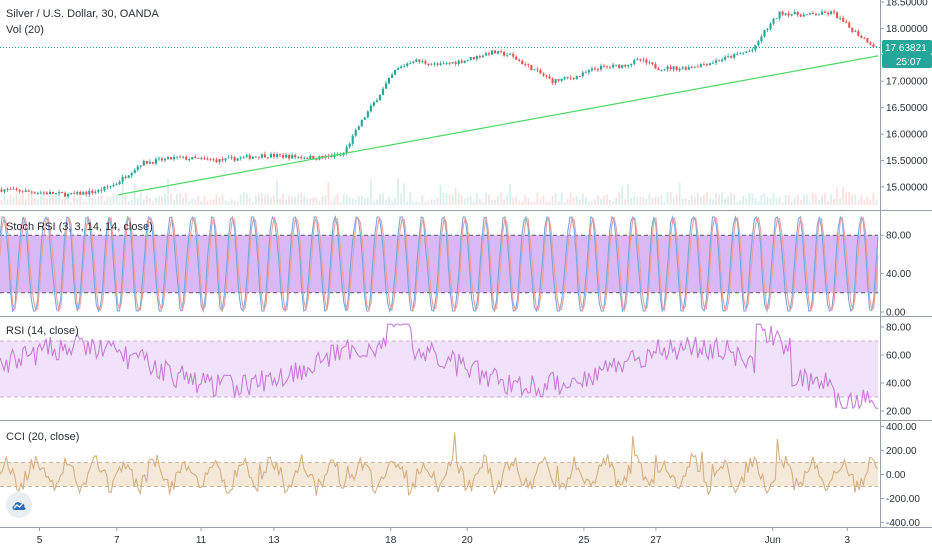 The image size is (932, 550). What do you see at coordinates (201, 540) in the screenshot?
I see `time-tick-label: 11` at bounding box center [201, 540].